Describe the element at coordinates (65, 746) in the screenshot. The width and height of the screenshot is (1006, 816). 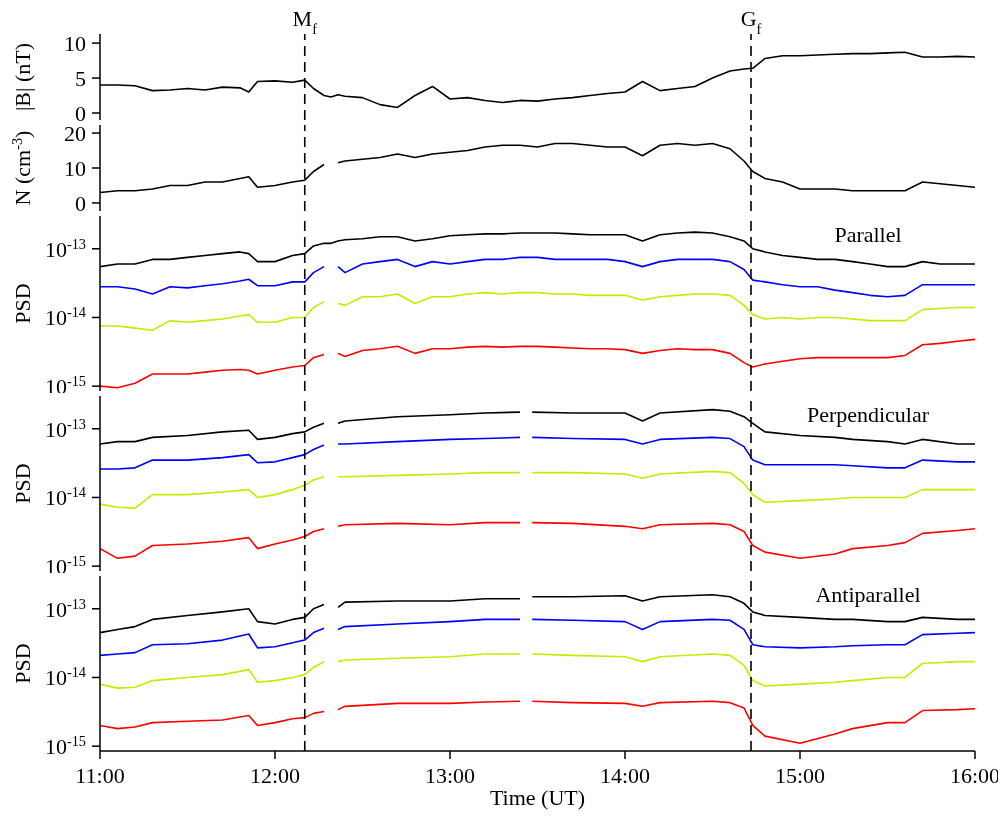
I see `y-tick-label: 10$^{-15}$` at that location.